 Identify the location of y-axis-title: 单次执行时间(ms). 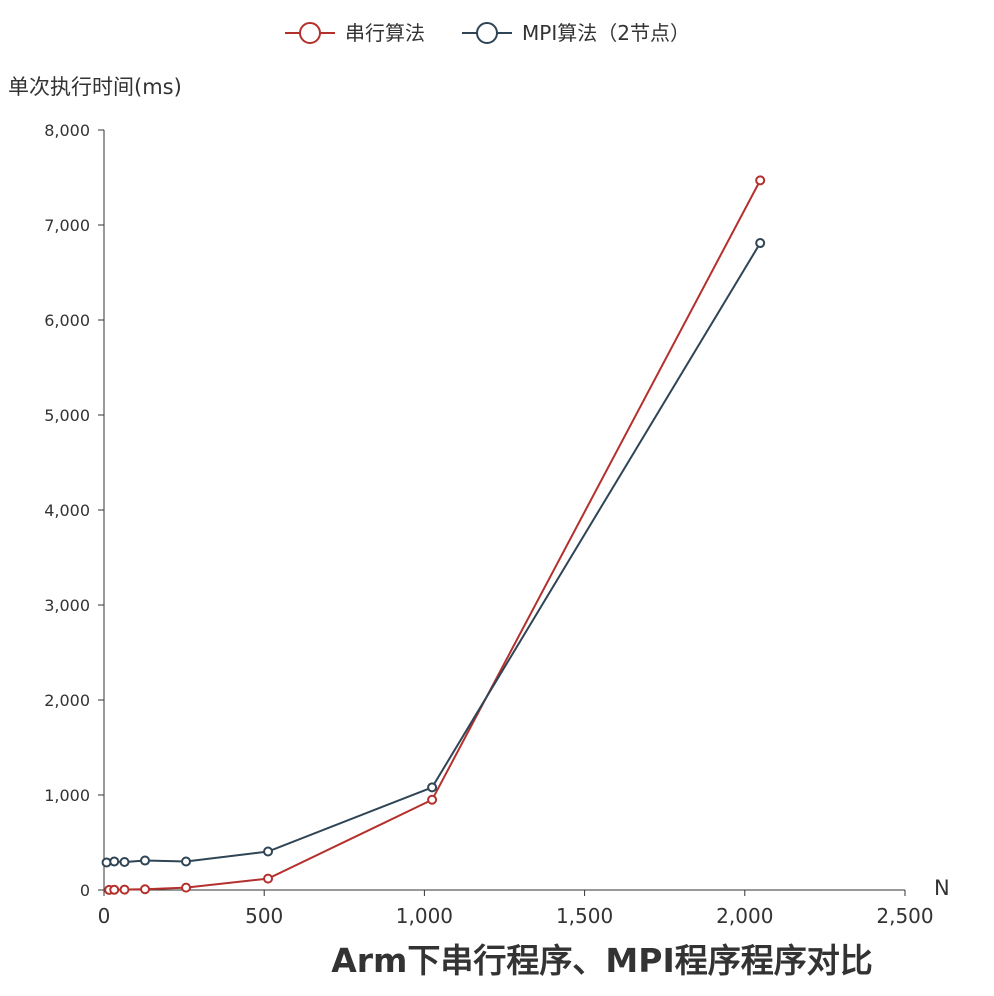
(95, 87).